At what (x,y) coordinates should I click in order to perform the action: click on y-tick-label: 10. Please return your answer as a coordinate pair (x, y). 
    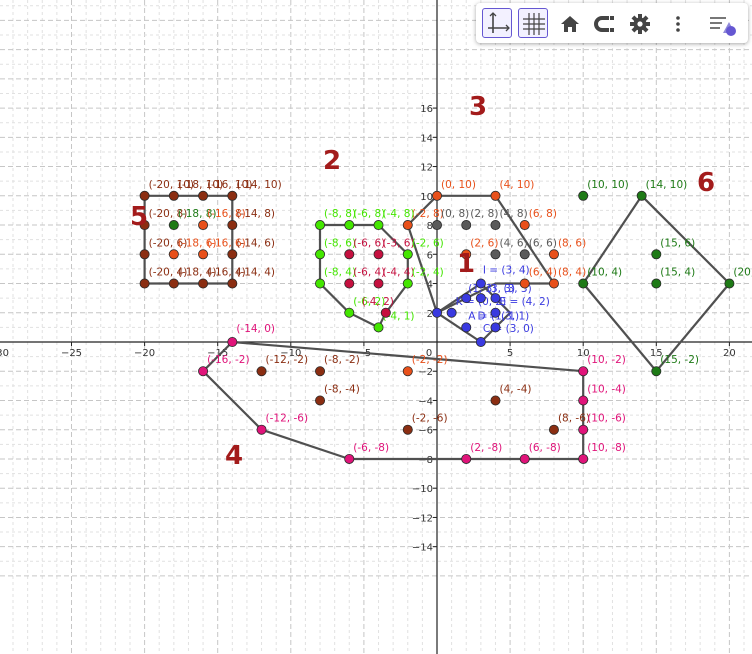
    Looking at the image, I should click on (426, 197).